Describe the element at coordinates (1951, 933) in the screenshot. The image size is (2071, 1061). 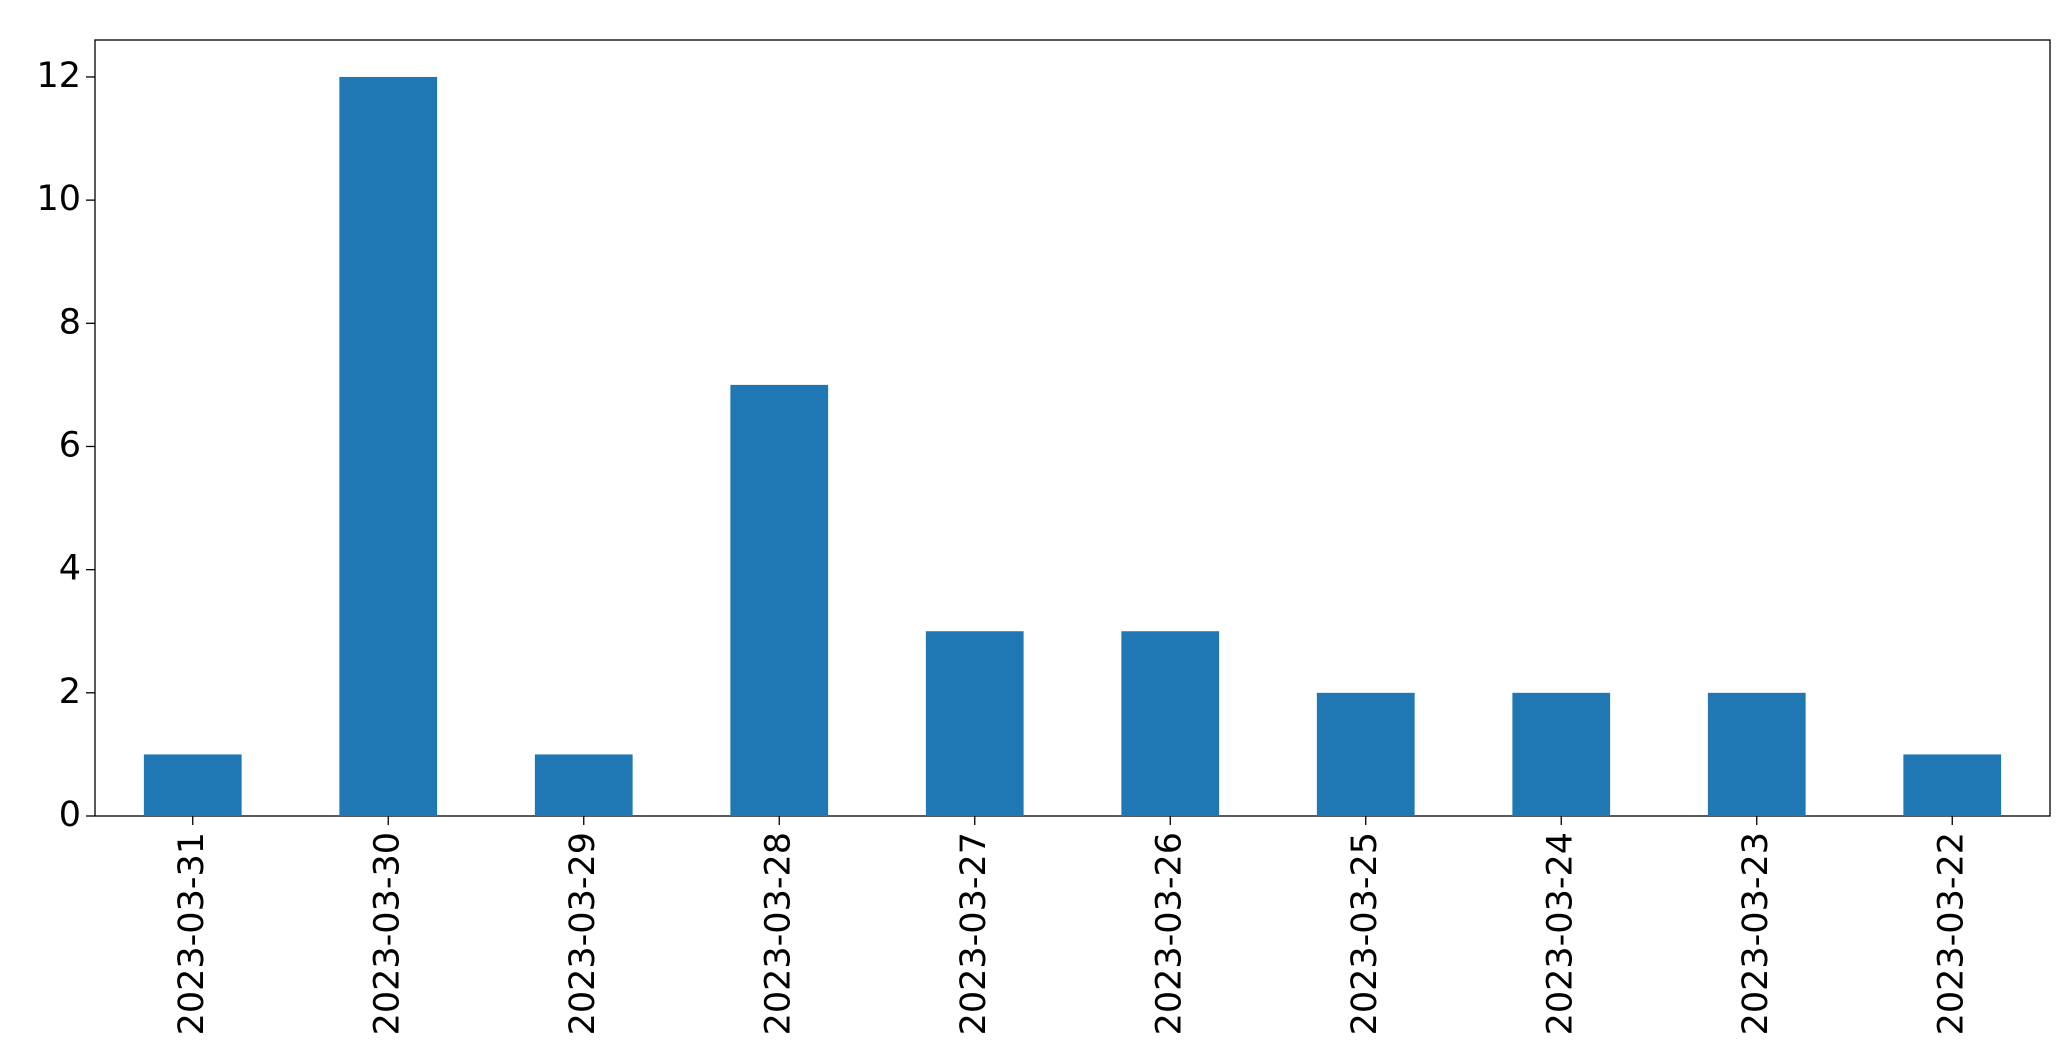
I see `x-tick-label: 2023-03-22` at that location.